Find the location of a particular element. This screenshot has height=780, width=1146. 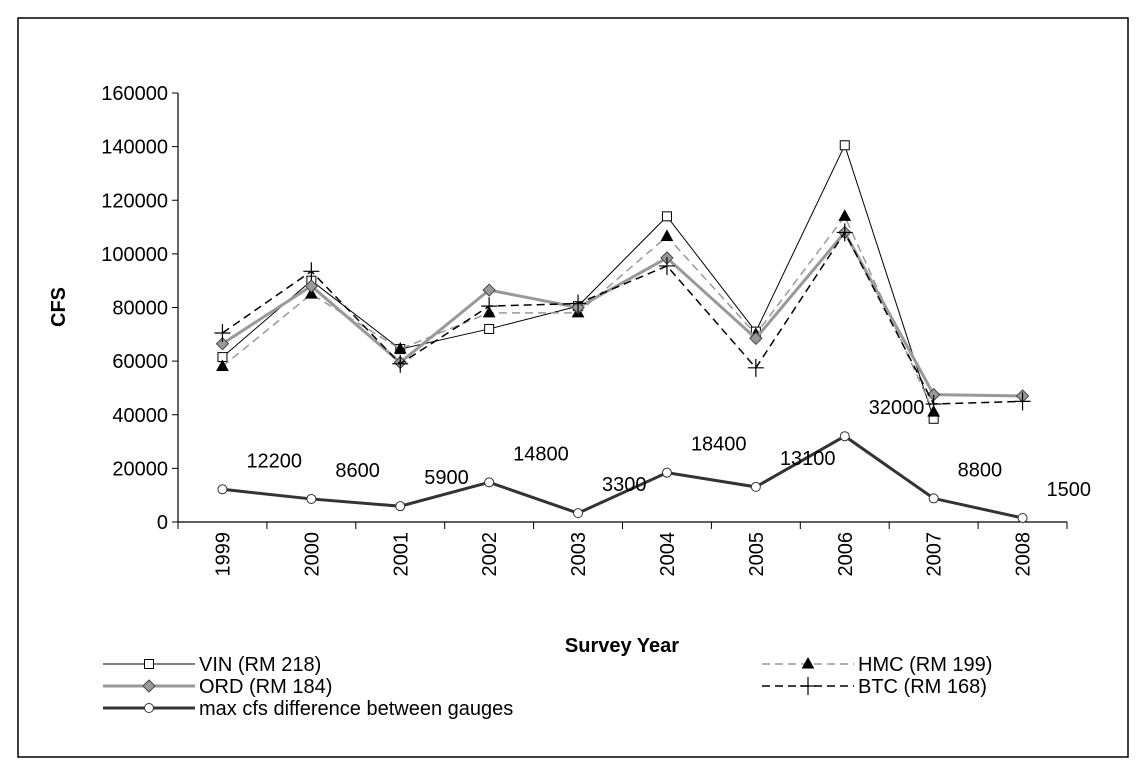

data-label: 14800 is located at coordinates (541, 454).